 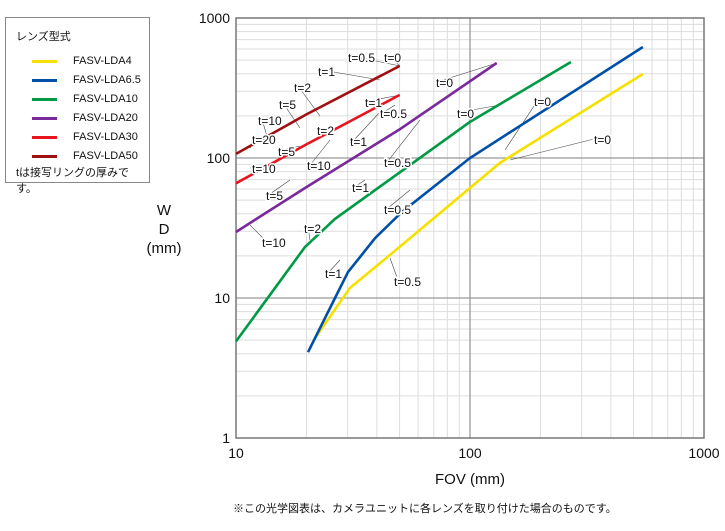 I want to click on legend-item: FASV-LDA6.5, so click(x=86, y=80).